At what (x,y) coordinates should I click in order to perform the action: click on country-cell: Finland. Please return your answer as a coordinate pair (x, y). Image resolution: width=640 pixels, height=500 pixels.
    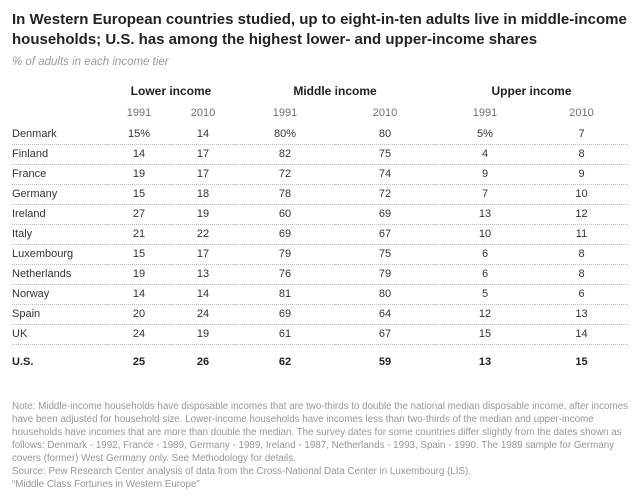
    Looking at the image, I should click on (59, 154).